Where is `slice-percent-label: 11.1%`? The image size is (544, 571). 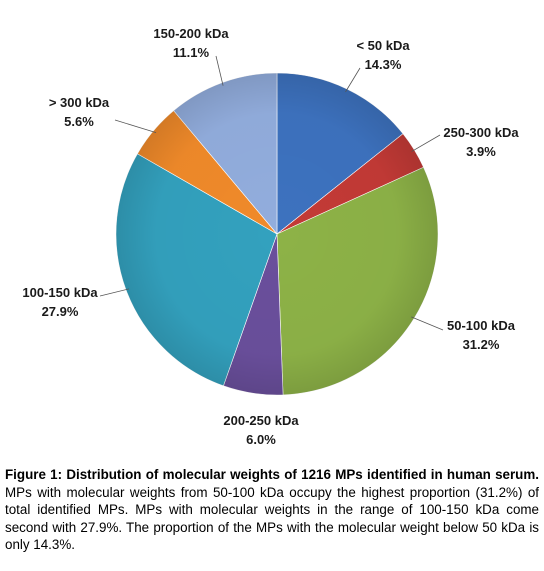
slice-percent-label: 11.1% is located at coordinates (191, 52).